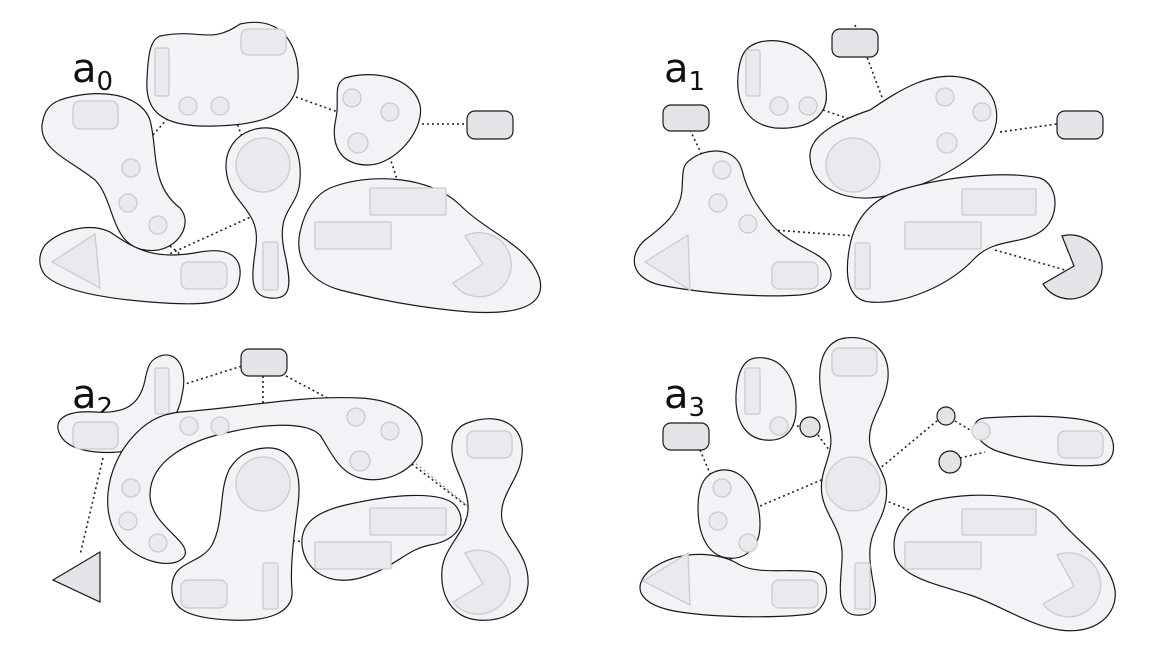 Image resolution: width=1152 pixels, height=656 pixels. I want to click on blob-arch, so click(265, 480).